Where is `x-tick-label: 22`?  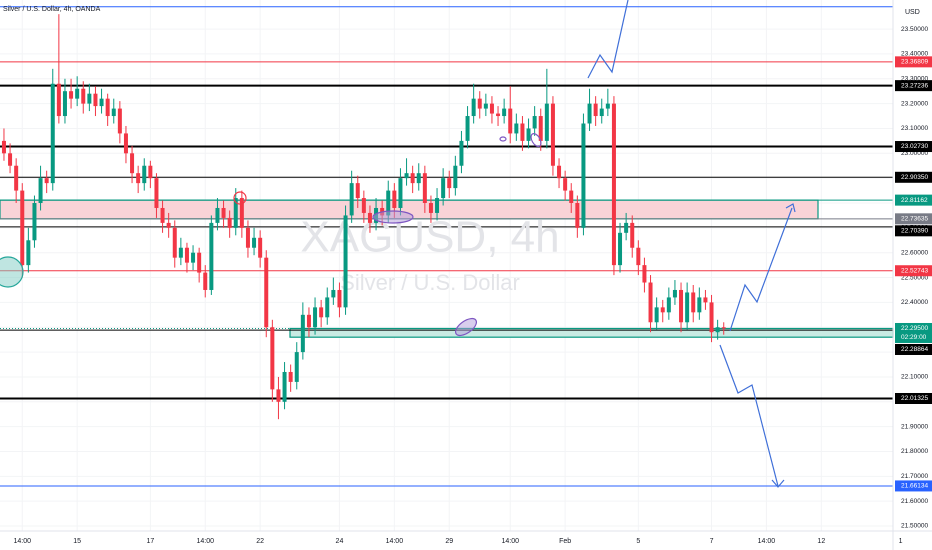 x-tick-label: 22 is located at coordinates (260, 541).